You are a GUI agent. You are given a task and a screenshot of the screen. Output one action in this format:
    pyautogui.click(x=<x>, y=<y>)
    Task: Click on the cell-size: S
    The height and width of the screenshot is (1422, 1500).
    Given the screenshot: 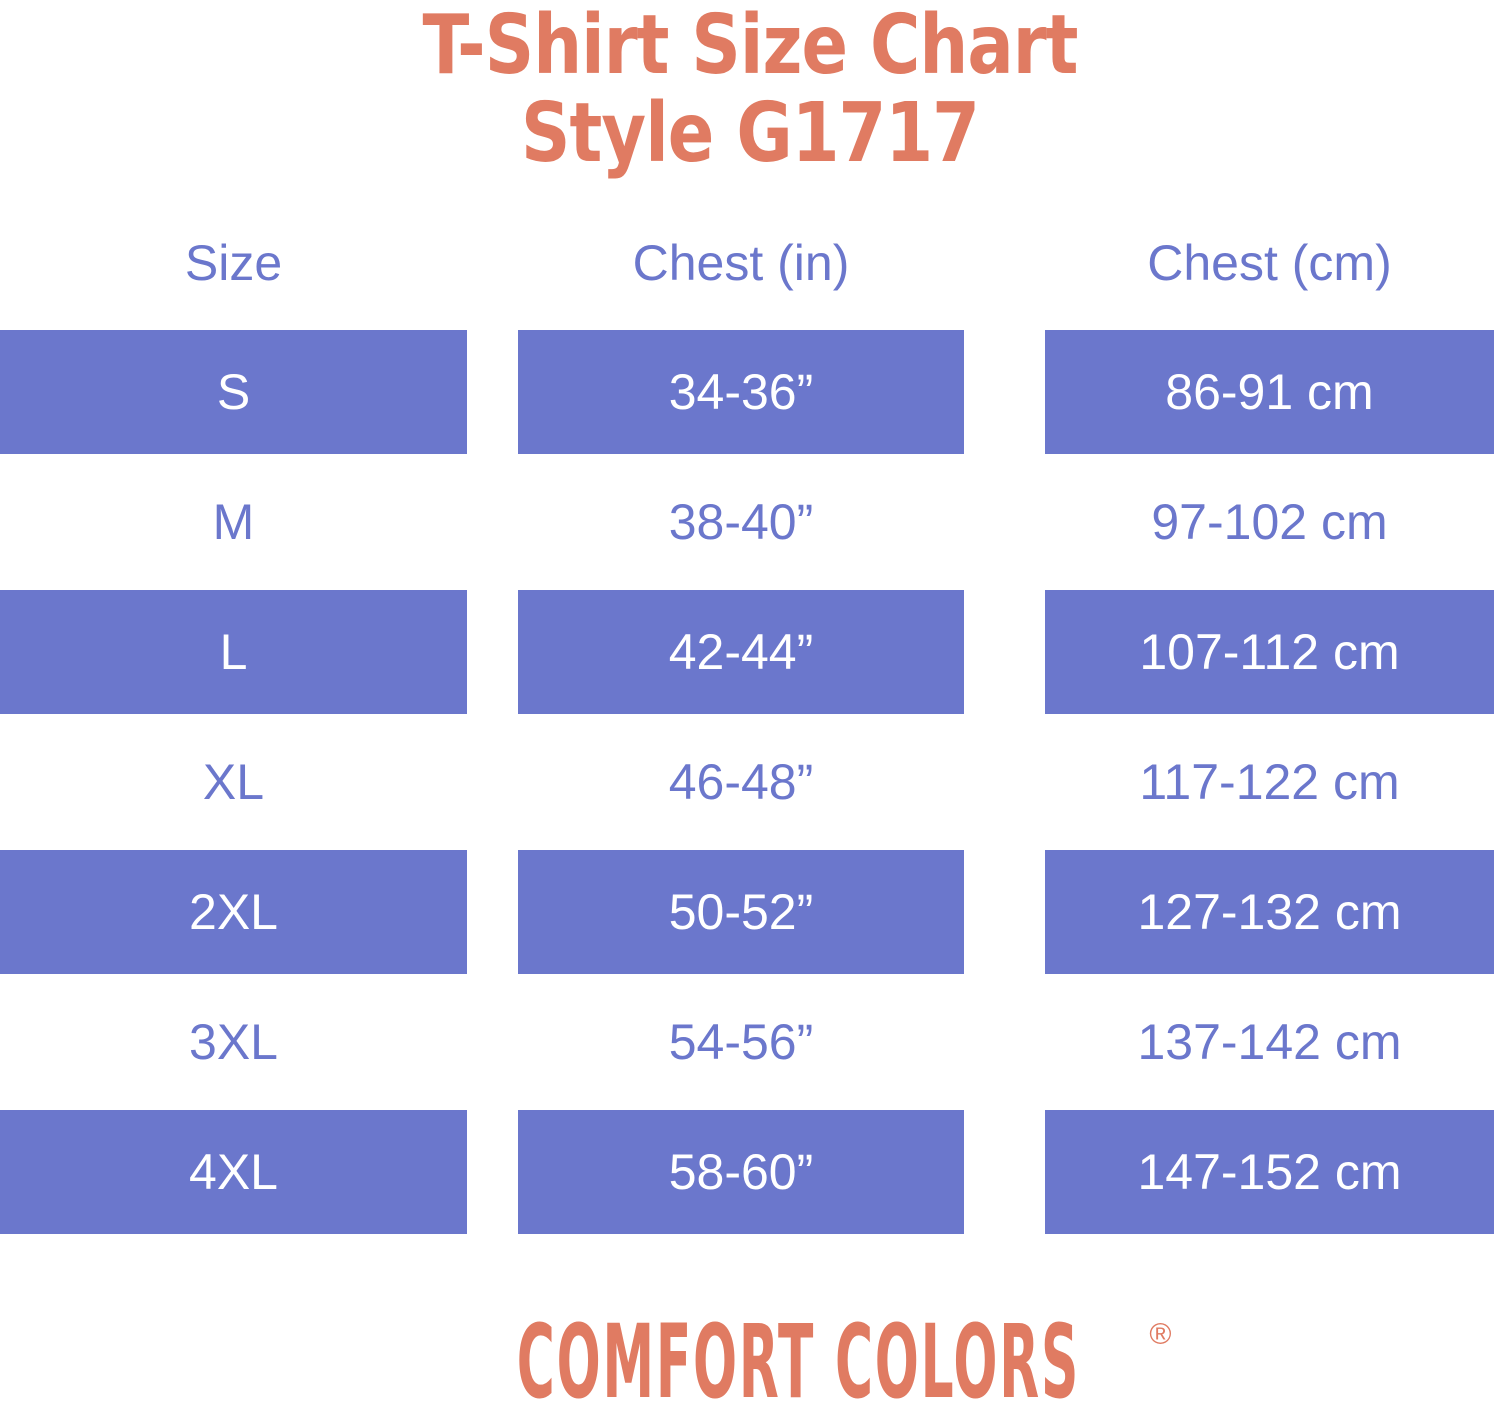 What is the action you would take?
    pyautogui.click(x=233, y=392)
    